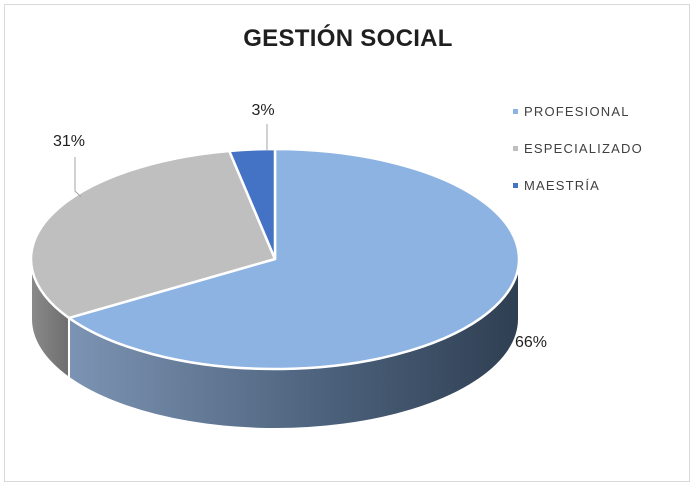 The width and height of the screenshot is (696, 488). What do you see at coordinates (583, 148) in the screenshot?
I see `legend-label-especializado: ESPECIALIZADO` at bounding box center [583, 148].